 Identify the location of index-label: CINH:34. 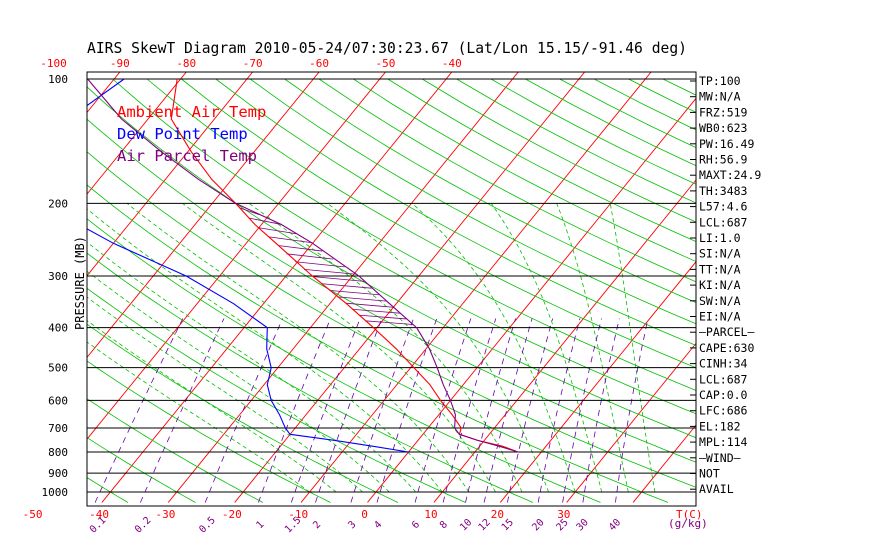
(723, 364).